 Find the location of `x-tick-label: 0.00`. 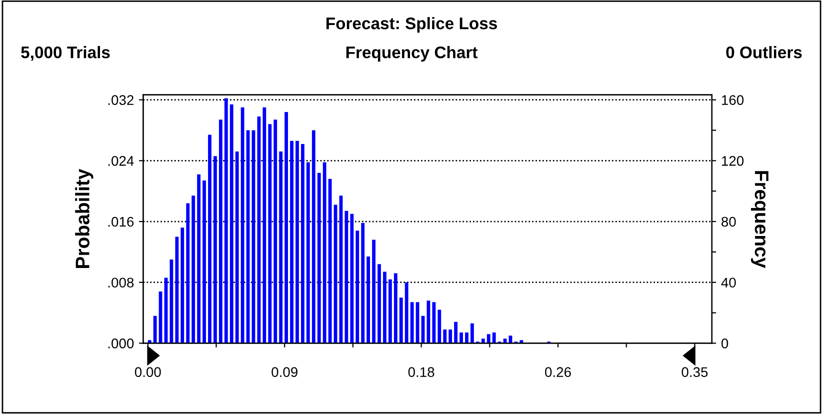

x-tick-label: 0.00 is located at coordinates (147, 372).